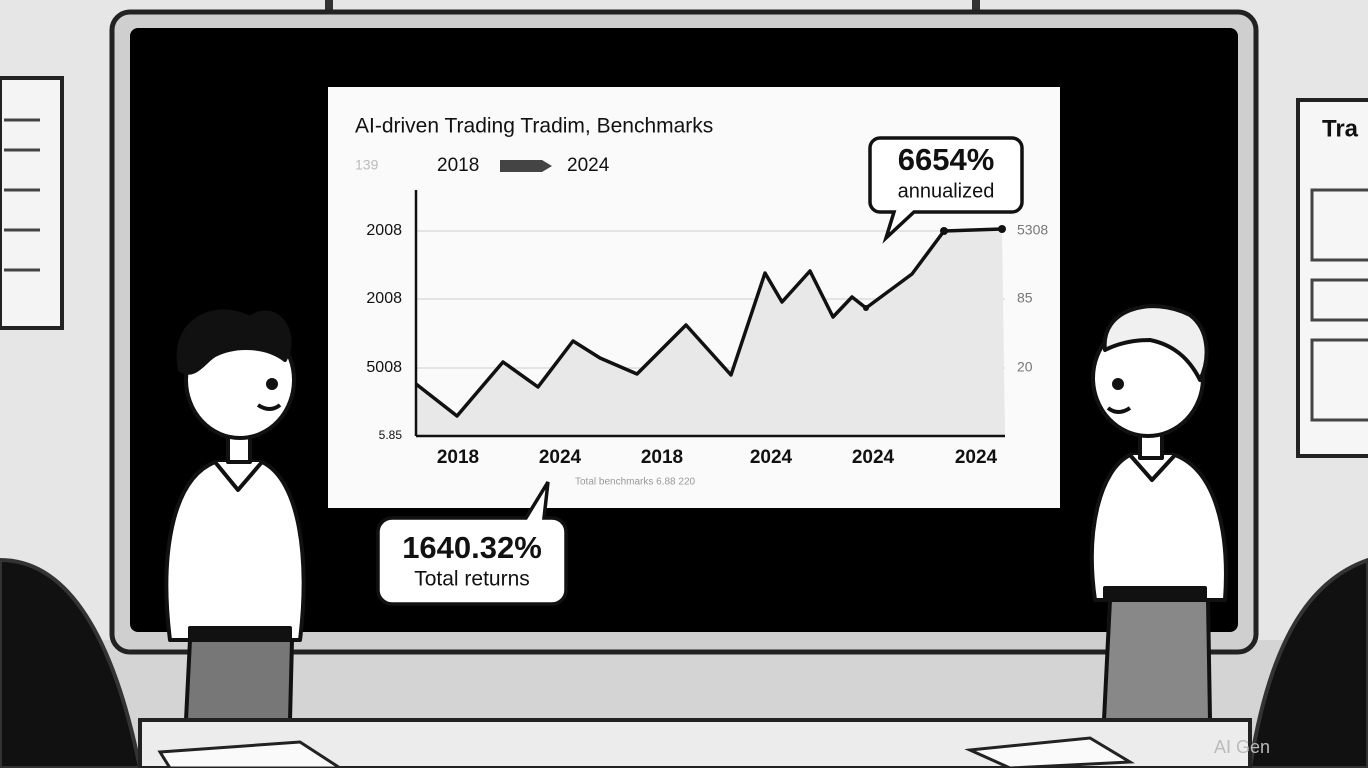  What do you see at coordinates (22, 195) in the screenshot?
I see `poster-left-lines` at bounding box center [22, 195].